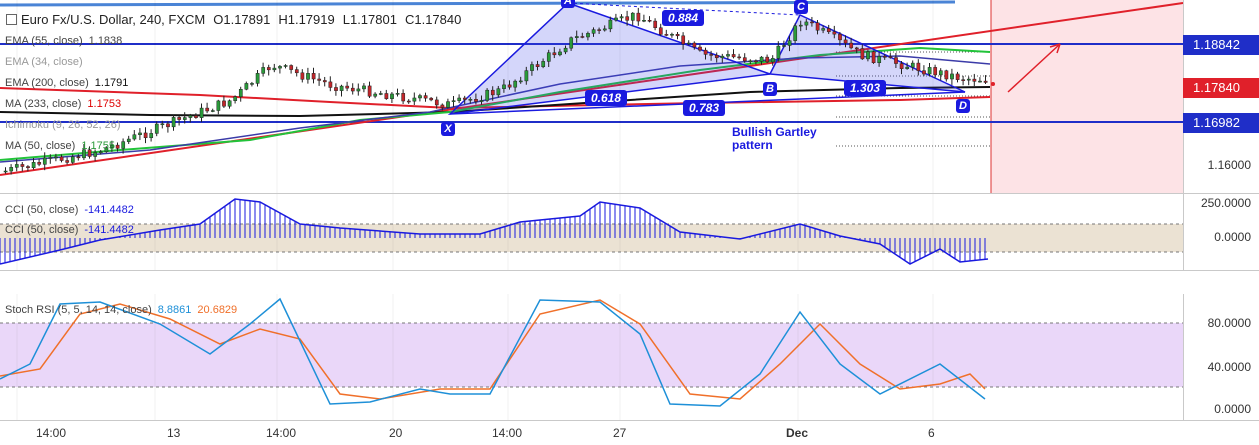 The width and height of the screenshot is (1259, 445). I want to click on price-tag-resistance: 1.18842, so click(1221, 45).